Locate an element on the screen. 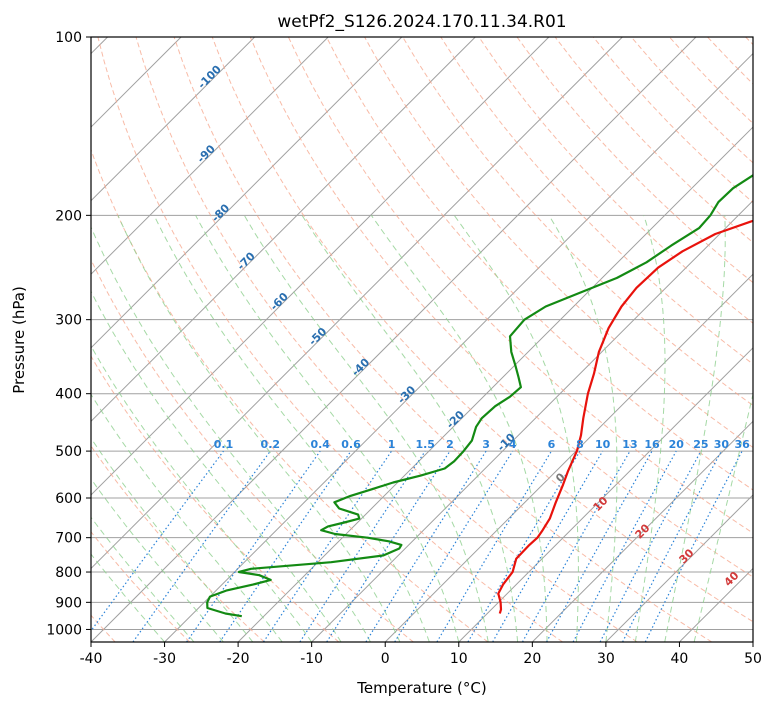 The image size is (775, 708). theta-e-label: 30 is located at coordinates (687, 556).